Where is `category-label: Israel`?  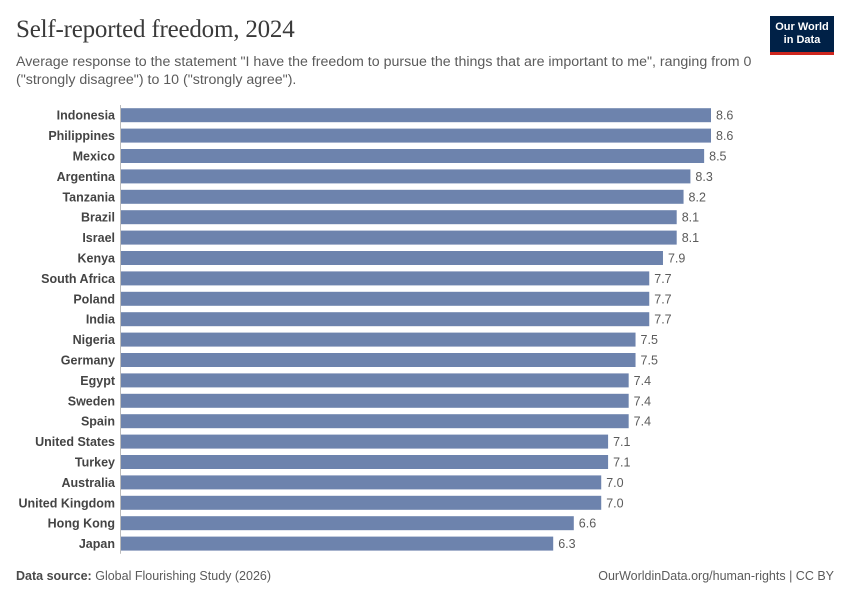
category-label: Israel is located at coordinates (98, 238).